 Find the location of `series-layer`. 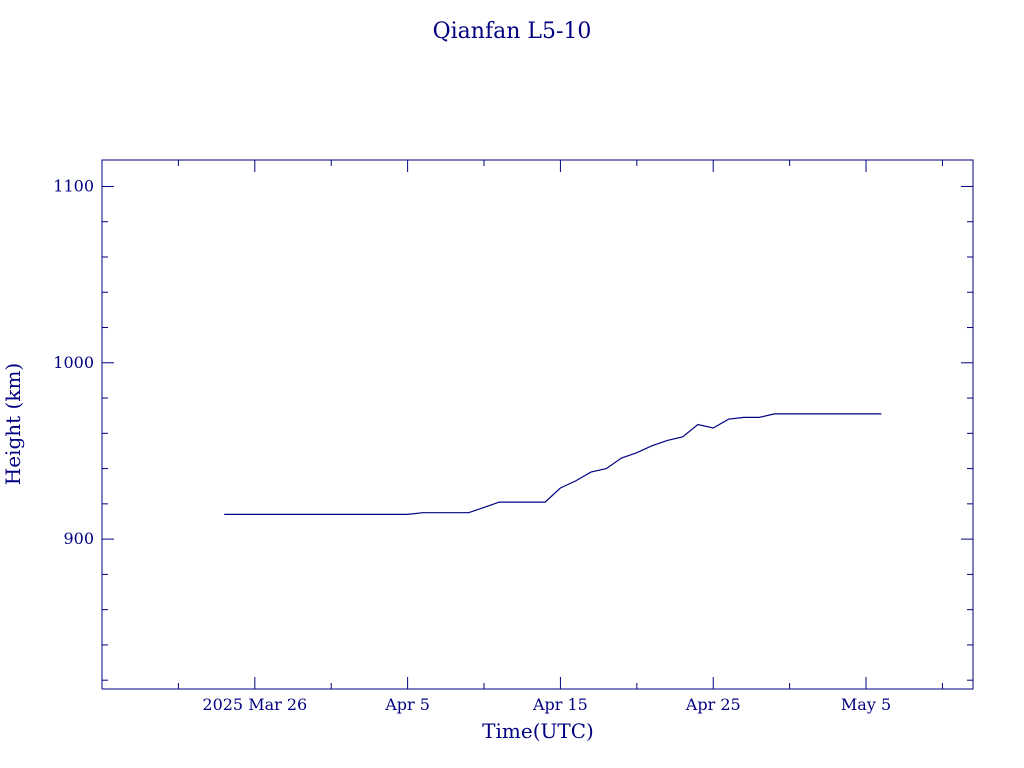

series-layer is located at coordinates (553, 464).